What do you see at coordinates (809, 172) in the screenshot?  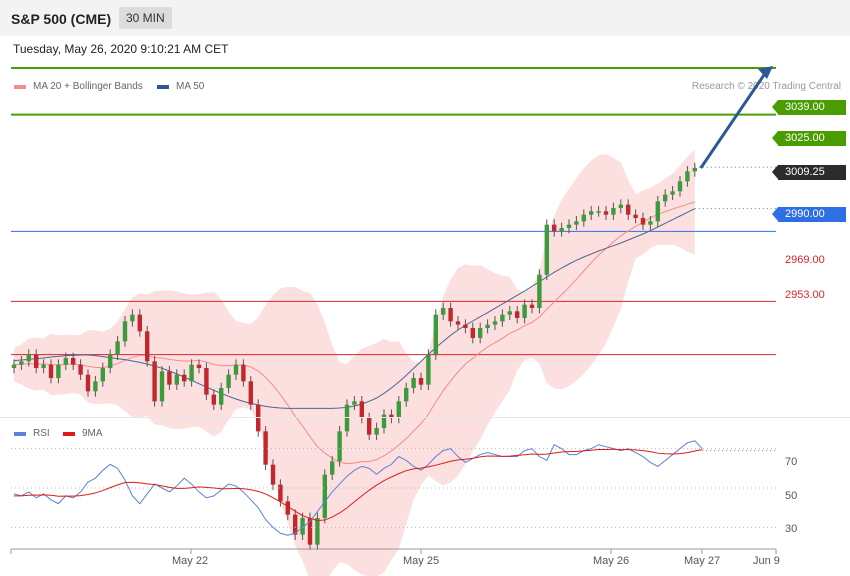 I see `last-price-tag: 3009.25` at bounding box center [809, 172].